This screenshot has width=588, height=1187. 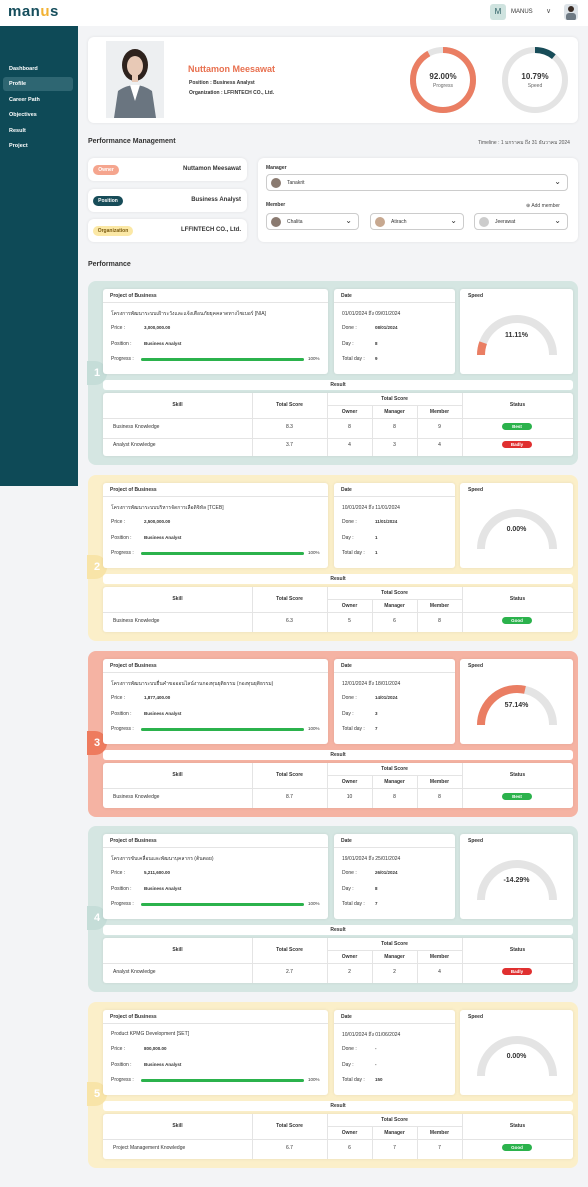 What do you see at coordinates (349, 427) in the screenshot?
I see `owner-score: 8` at bounding box center [349, 427].